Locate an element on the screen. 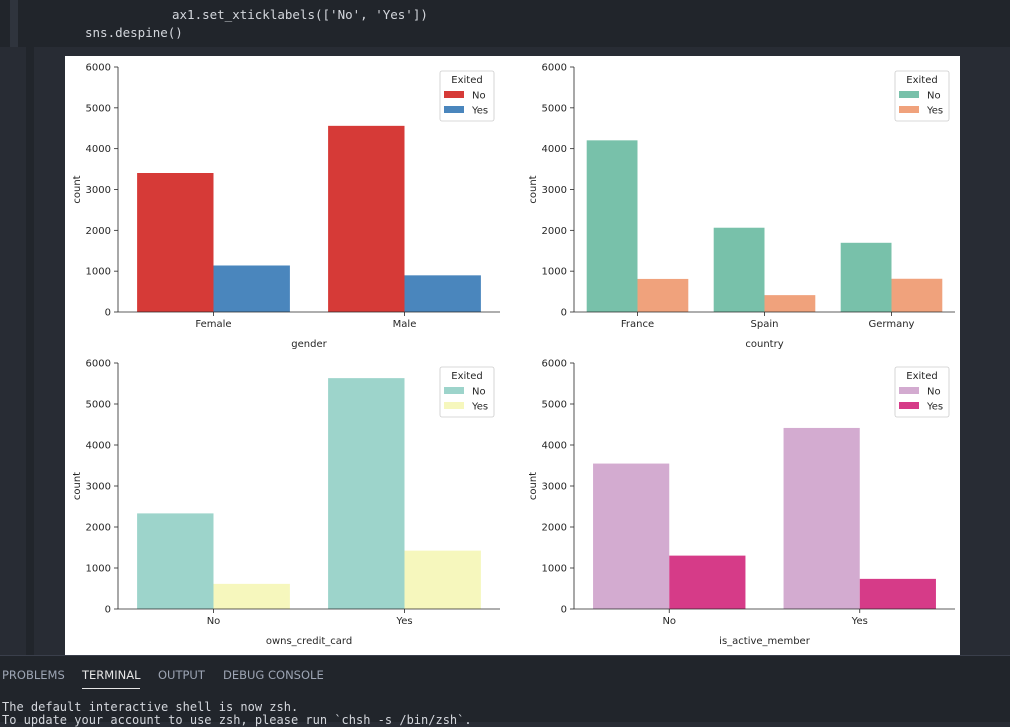 This screenshot has width=1010, height=727. x-tick-label: Male is located at coordinates (405, 324).